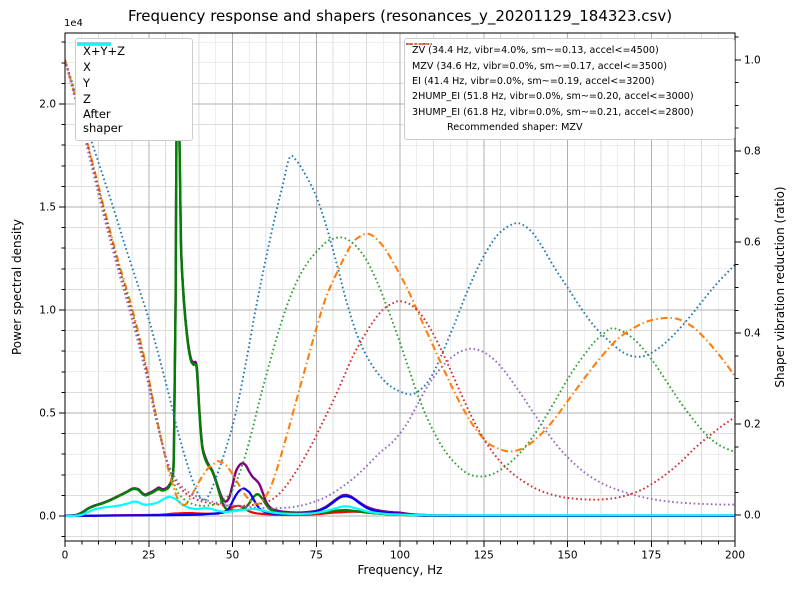  Describe the element at coordinates (87, 98) in the screenshot. I see `legend-label: Z` at that location.